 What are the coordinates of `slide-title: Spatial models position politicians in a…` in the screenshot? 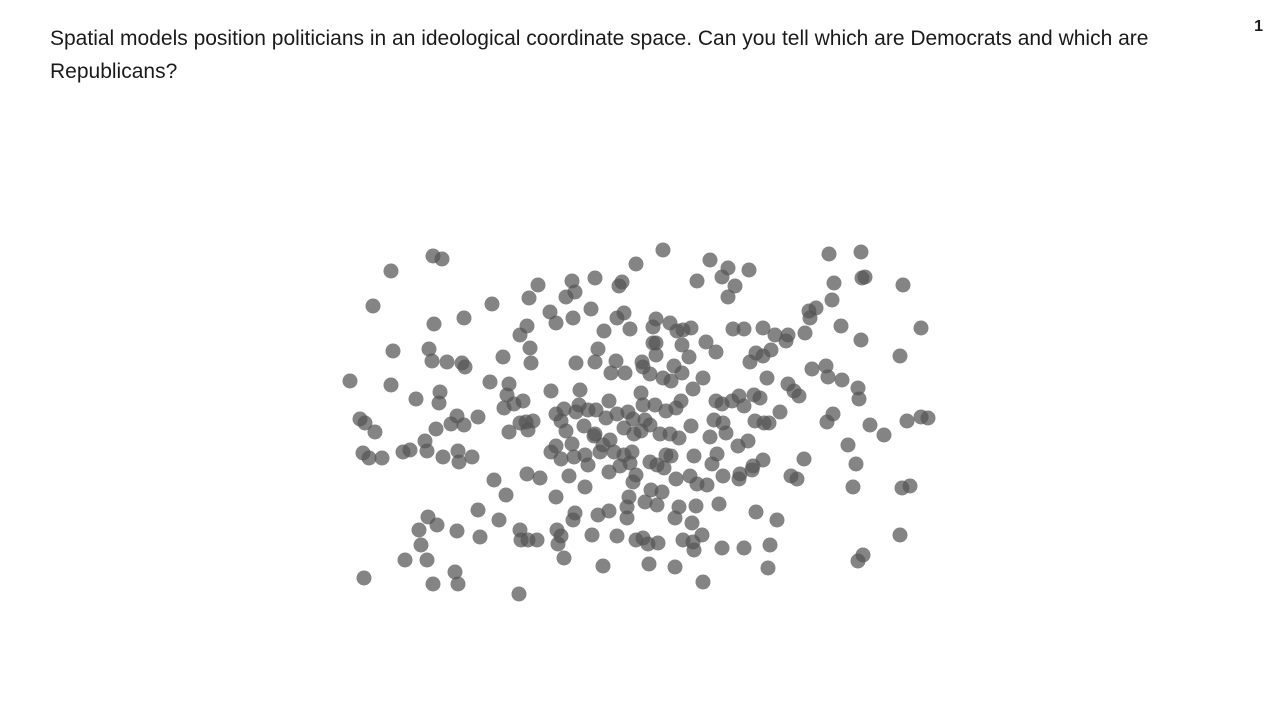 It's located at (599, 55).